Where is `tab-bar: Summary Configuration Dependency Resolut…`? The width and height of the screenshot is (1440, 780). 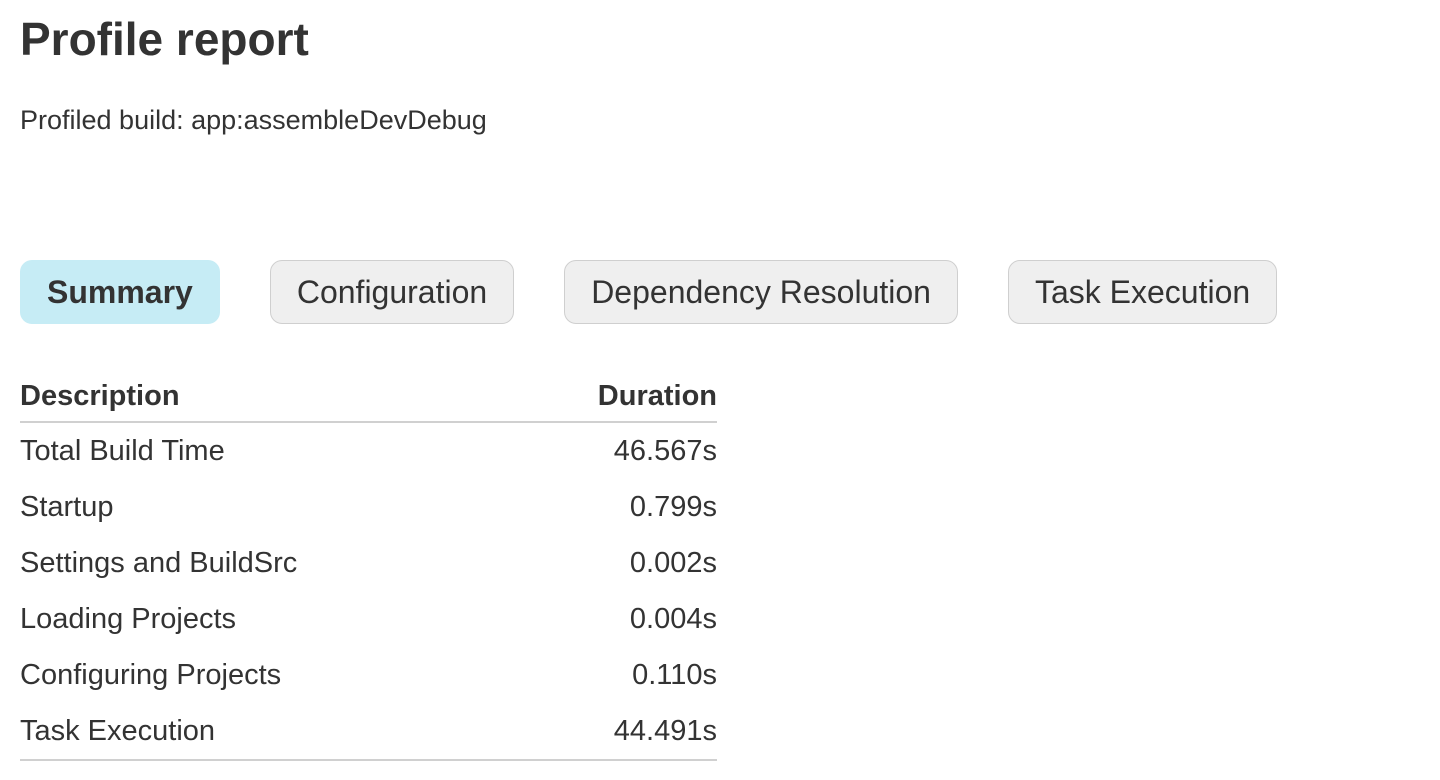 tab-bar: Summary Configuration Dependency Resolut… is located at coordinates (720, 291).